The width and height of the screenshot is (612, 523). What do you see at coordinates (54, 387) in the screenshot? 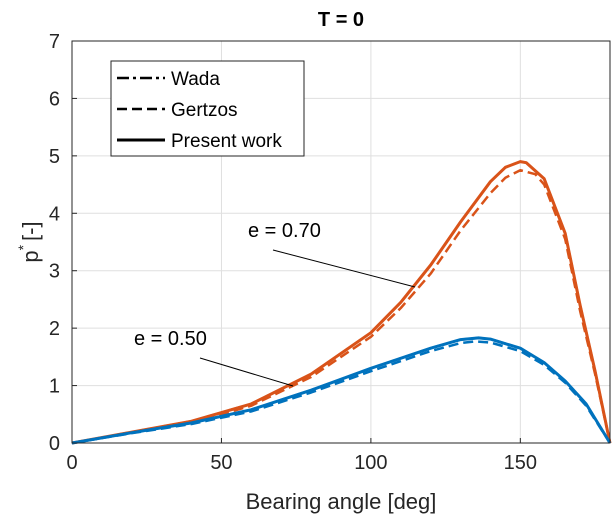
I see `y-tick-label: 1` at bounding box center [54, 387].